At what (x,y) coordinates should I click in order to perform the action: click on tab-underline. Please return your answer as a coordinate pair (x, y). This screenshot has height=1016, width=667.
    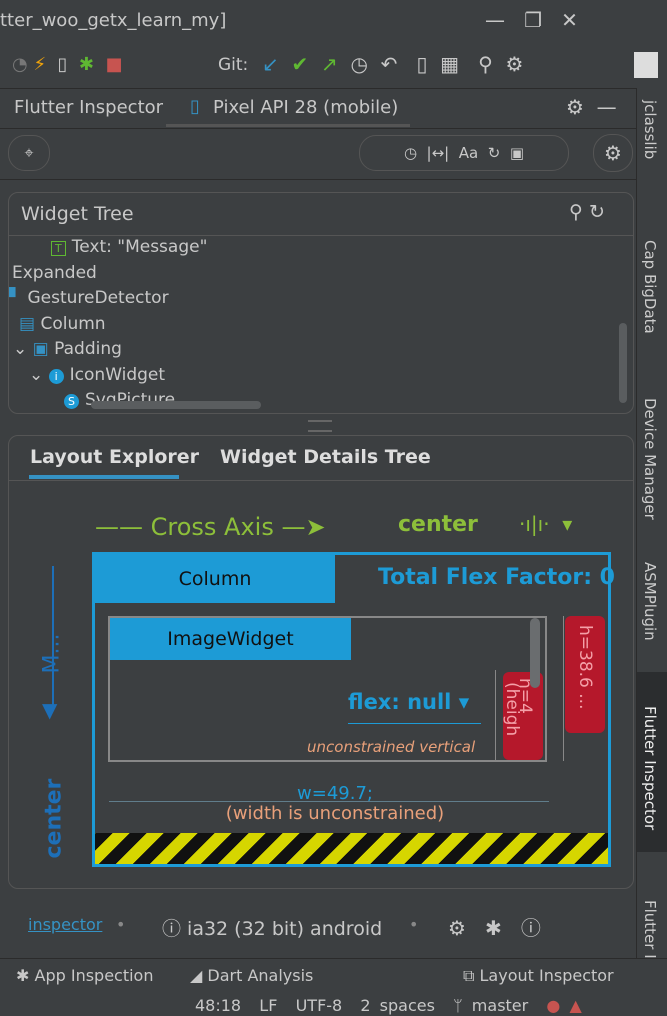
    Looking at the image, I should click on (288, 125).